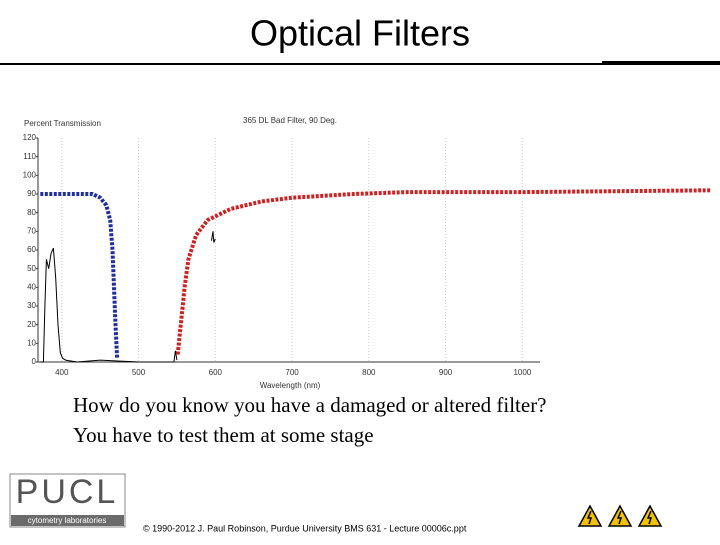 This screenshot has height=545, width=720. Describe the element at coordinates (29, 156) in the screenshot. I see `y-tick-label: 110` at that location.